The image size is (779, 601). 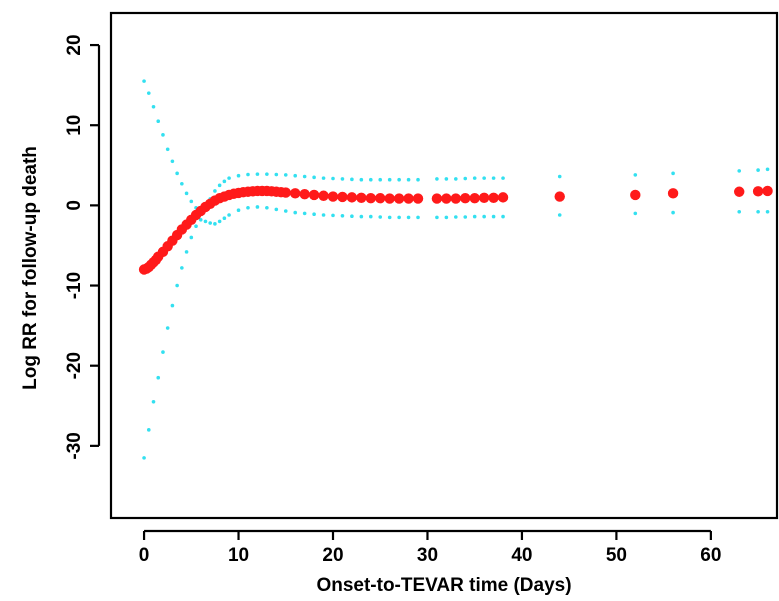 I want to click on y-tick-label: 20, so click(x=74, y=44).